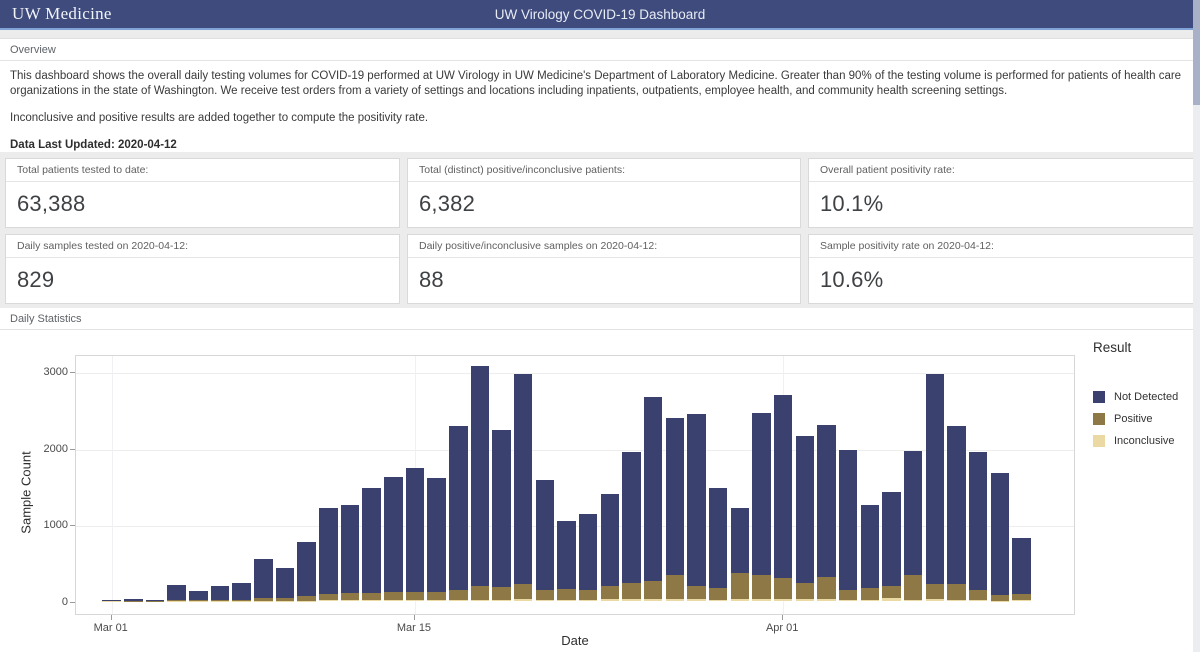  Describe the element at coordinates (1196, 326) in the screenshot. I see `scrollbar-track` at that location.